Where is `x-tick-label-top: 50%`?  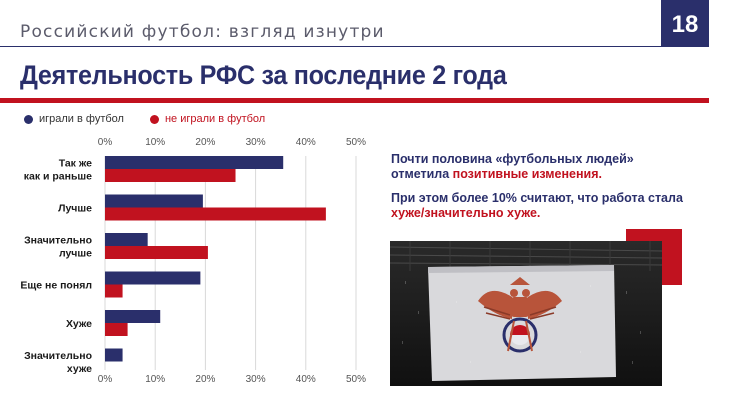
x-tick-label-top: 50% is located at coordinates (356, 142).